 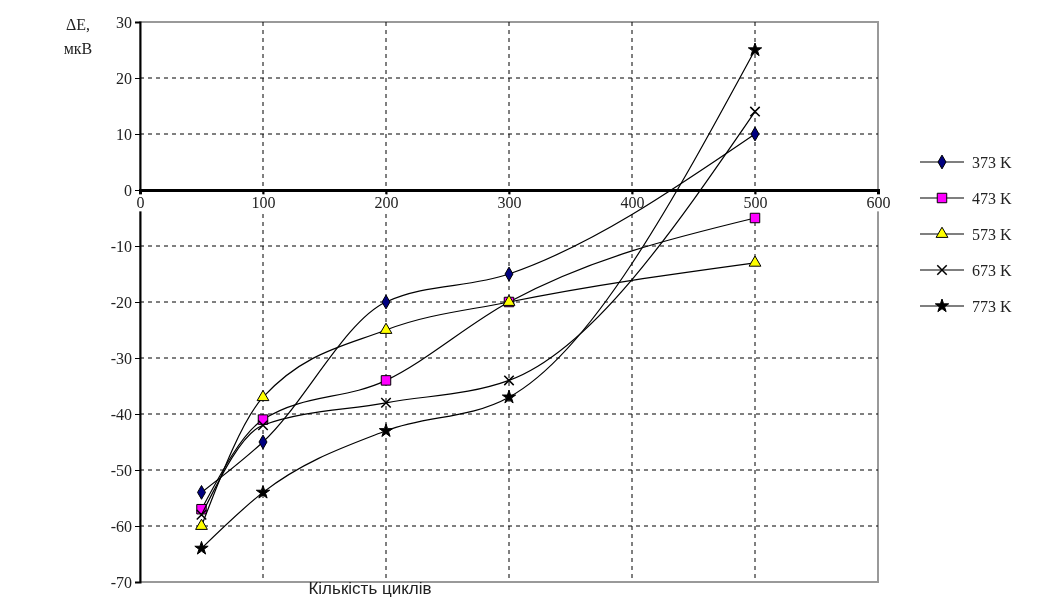 I want to click on legend-label: 573 K, so click(x=992, y=234).